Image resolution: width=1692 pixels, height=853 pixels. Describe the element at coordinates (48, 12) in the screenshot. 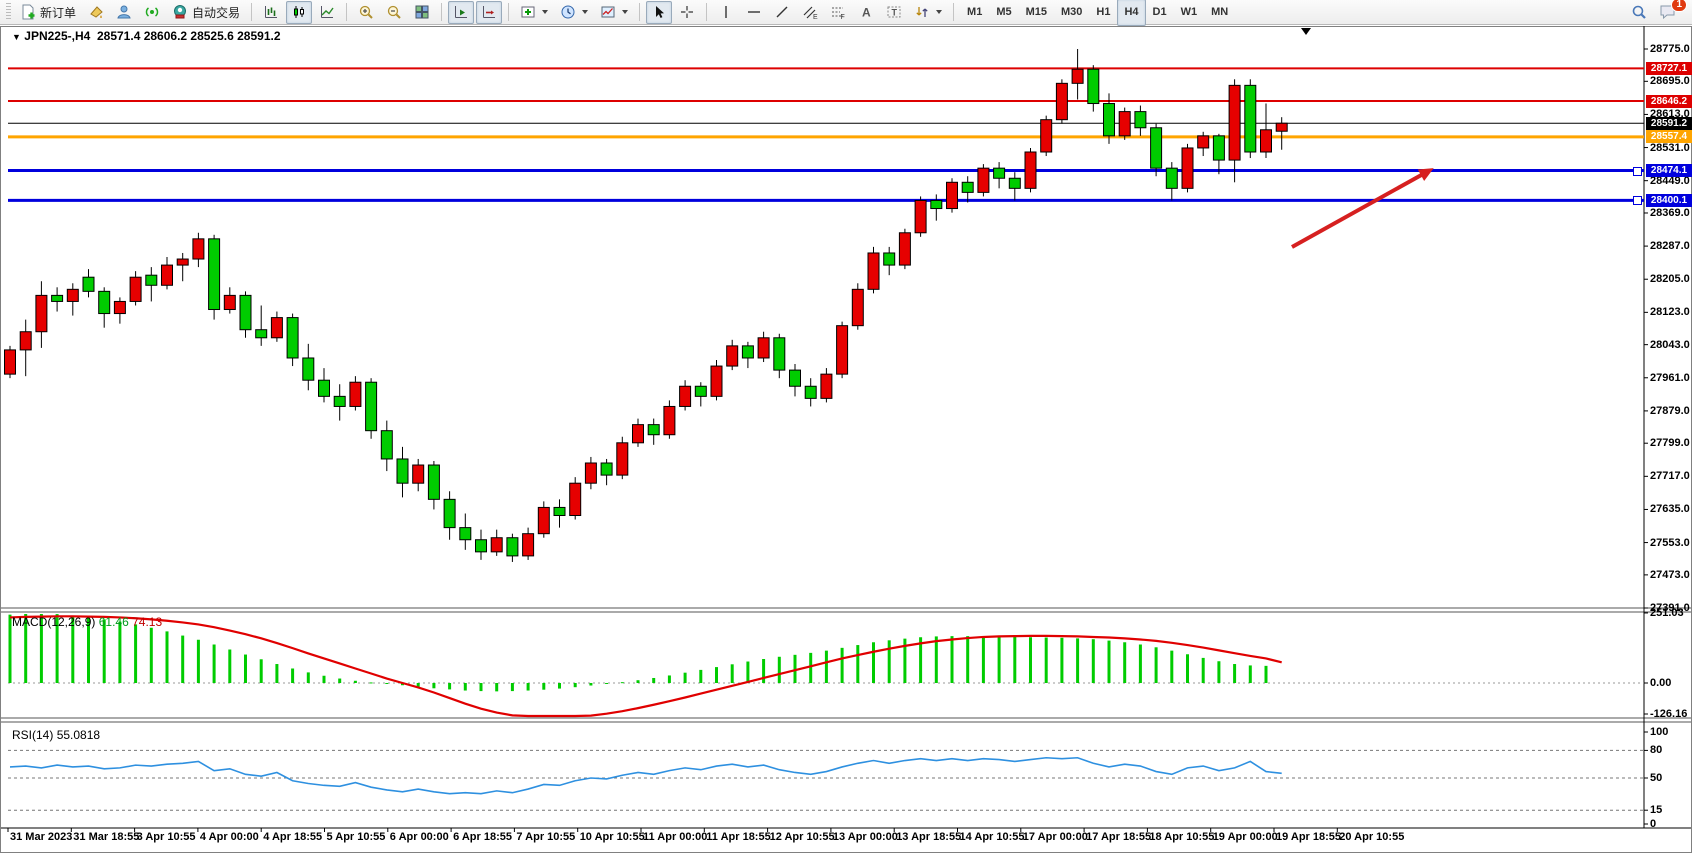

I see `new-order-button: 新订单` at that location.